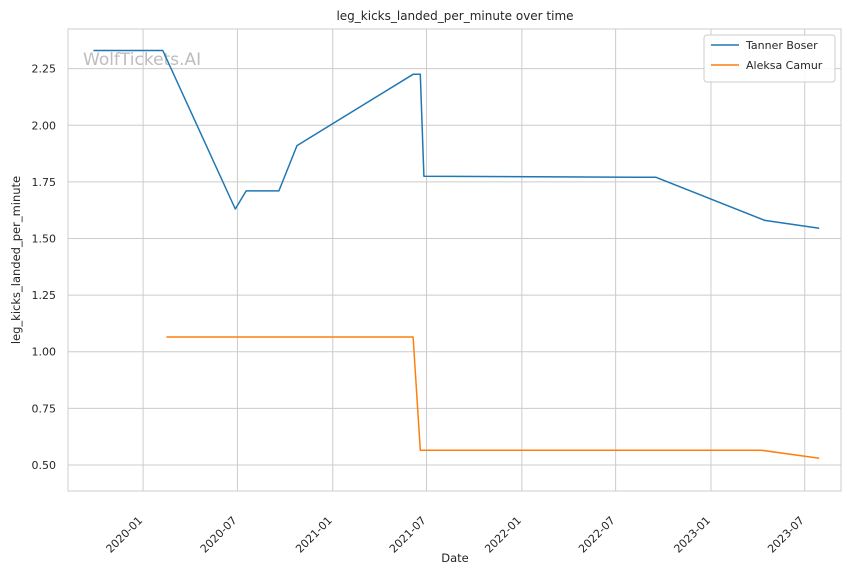 The image size is (852, 575). I want to click on y-tick-label: 1.75, so click(44, 182).